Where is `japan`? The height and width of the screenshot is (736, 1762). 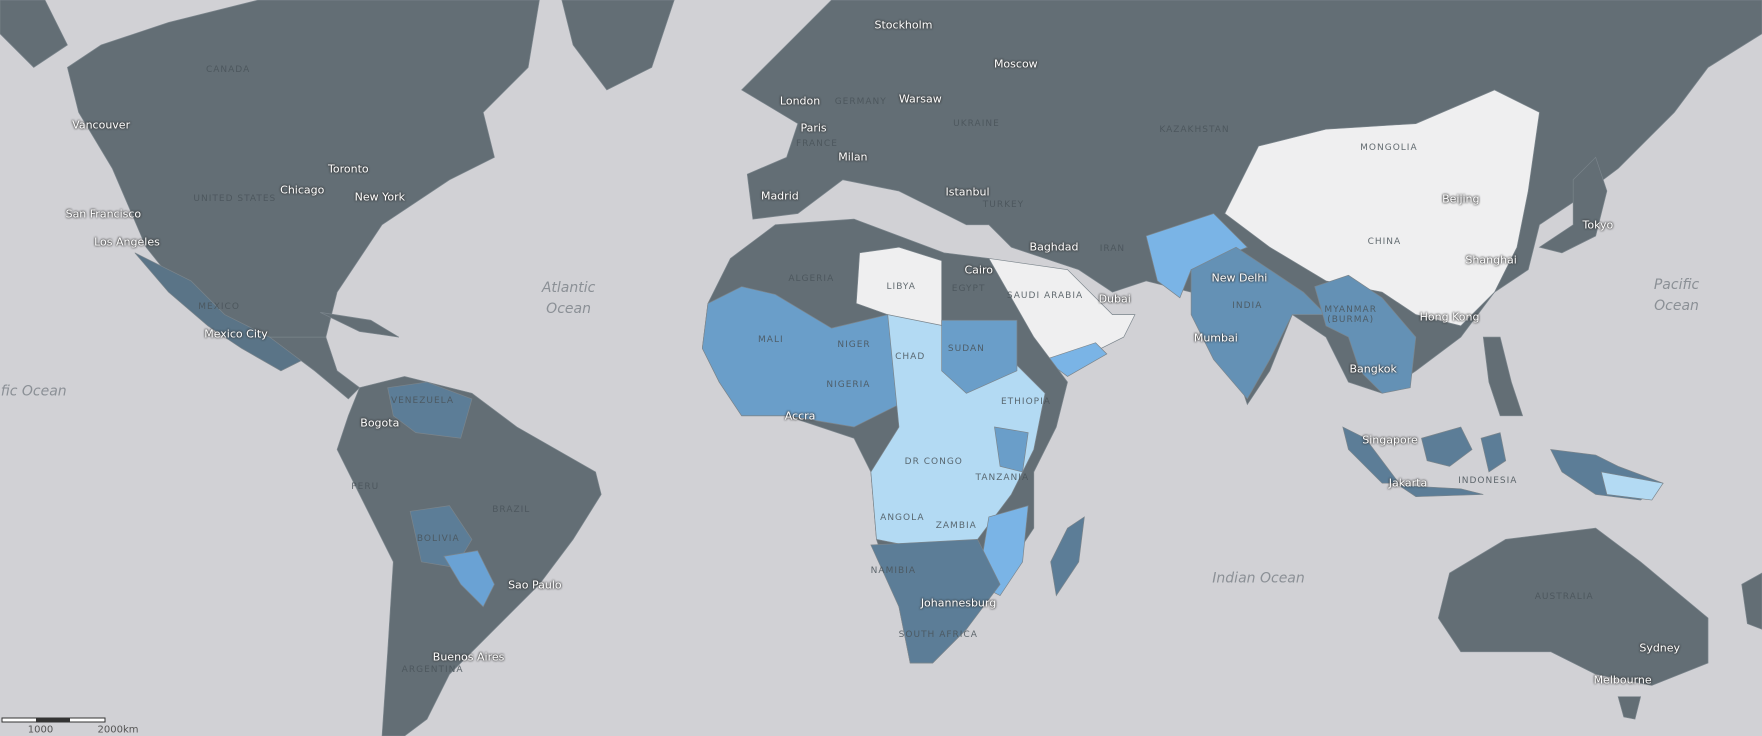 japan is located at coordinates (1573, 205).